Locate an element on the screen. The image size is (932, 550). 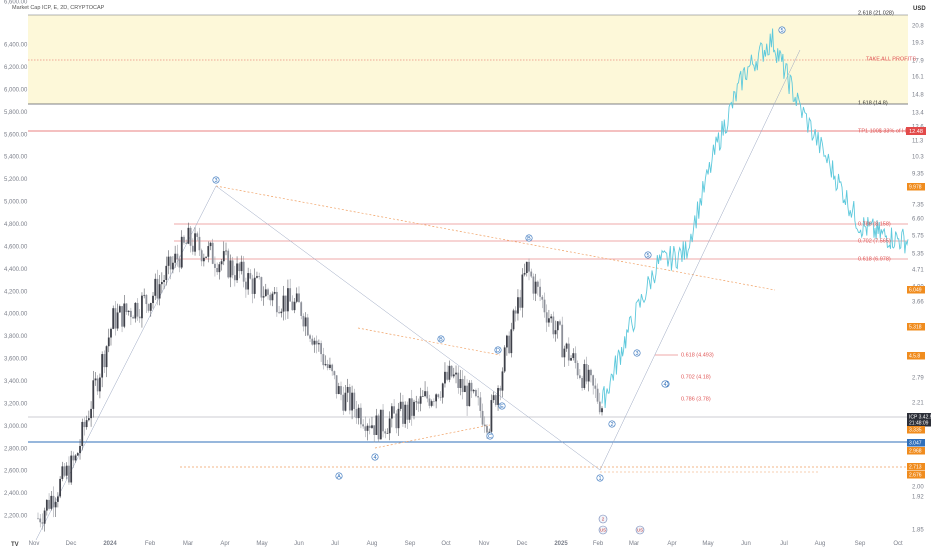
wave-label: 5 is located at coordinates (781, 31).